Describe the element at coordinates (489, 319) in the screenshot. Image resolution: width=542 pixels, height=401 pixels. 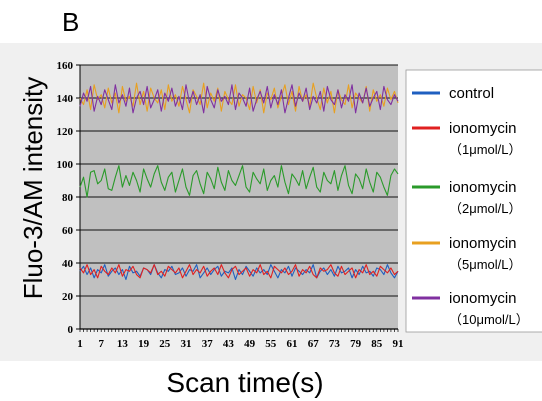
I see `legend-sublabel-5: （10μmol/L）` at that location.